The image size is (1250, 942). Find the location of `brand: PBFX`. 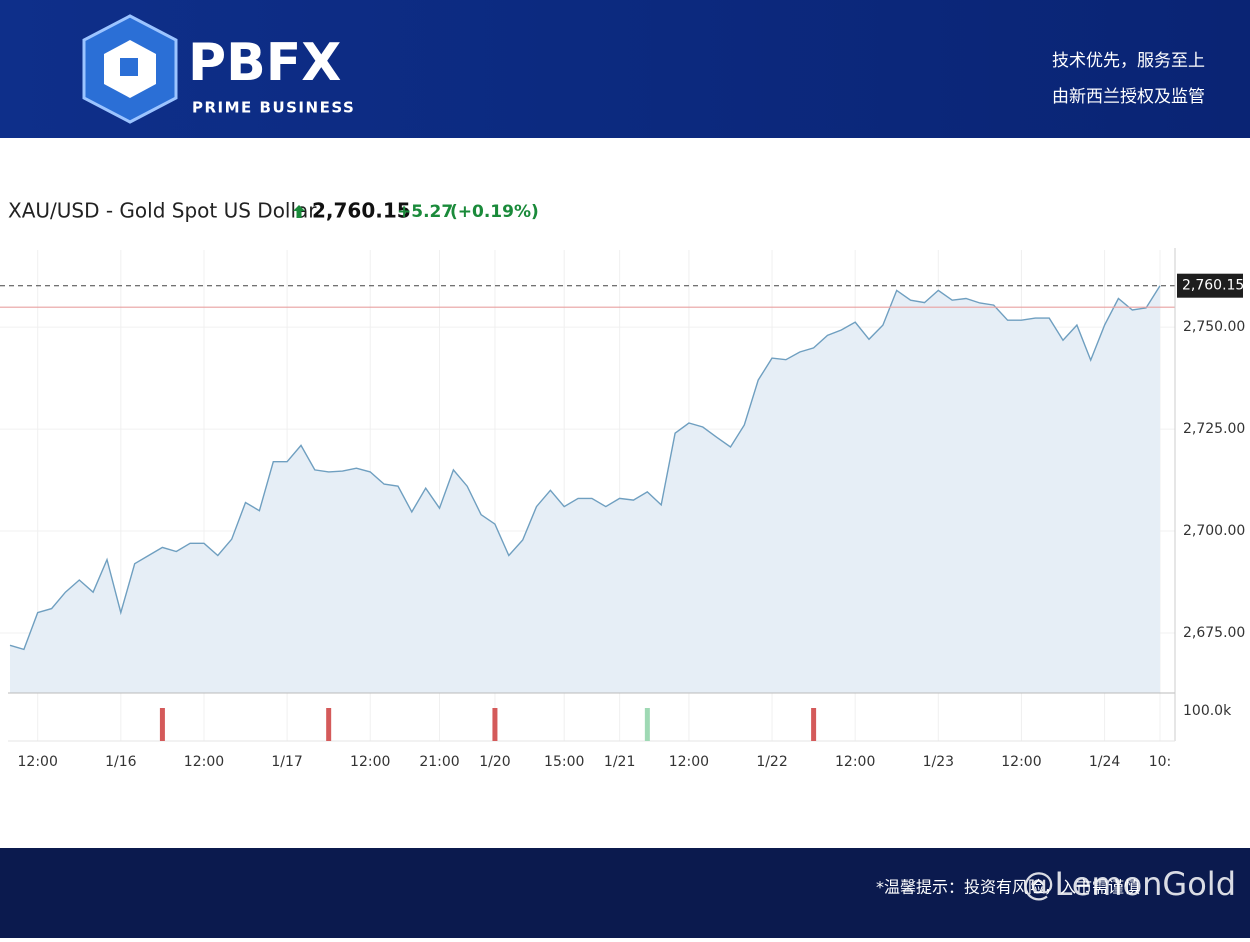

brand: PBFX is located at coordinates (264, 63).